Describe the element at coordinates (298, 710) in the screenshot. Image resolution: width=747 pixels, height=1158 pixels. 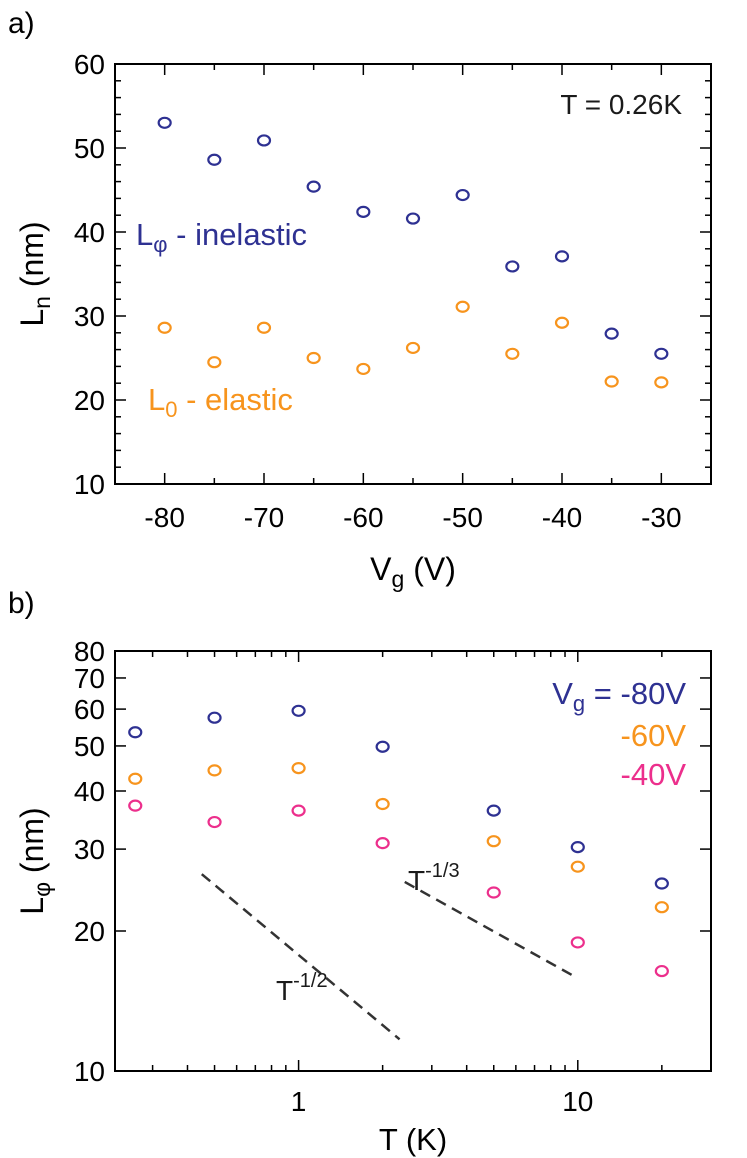
I see `point-80V-T1` at that location.